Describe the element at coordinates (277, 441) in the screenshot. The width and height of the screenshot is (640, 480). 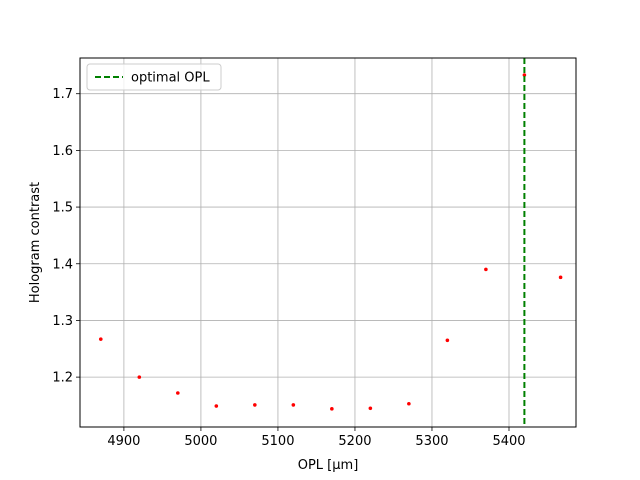
I see `x-tick-label: 5100` at that location.